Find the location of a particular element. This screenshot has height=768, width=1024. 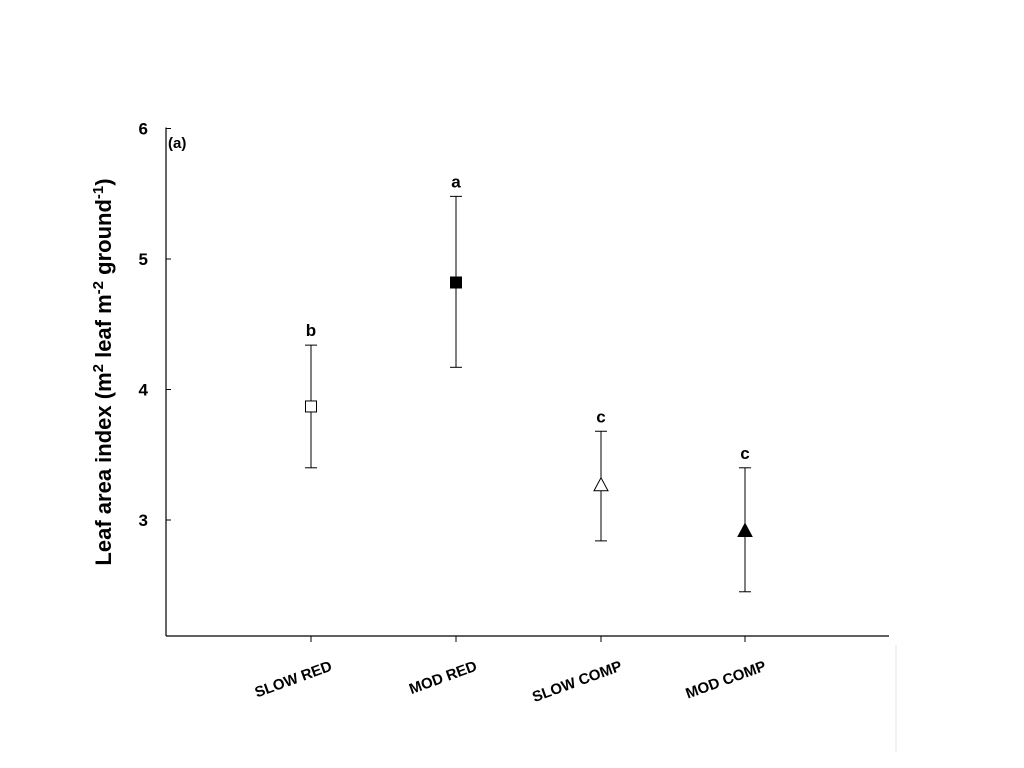

significance-label: a is located at coordinates (456, 181).